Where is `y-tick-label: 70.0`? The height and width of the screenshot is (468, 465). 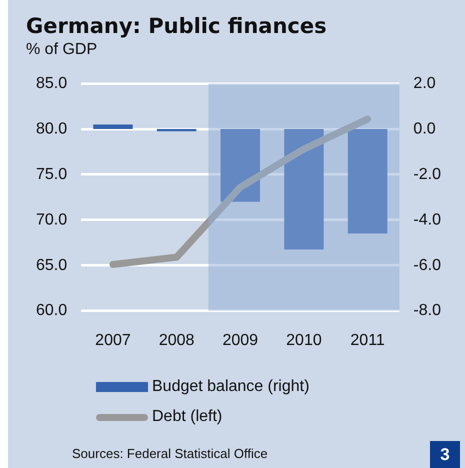
y-tick-label: 70.0 is located at coordinates (52, 219).